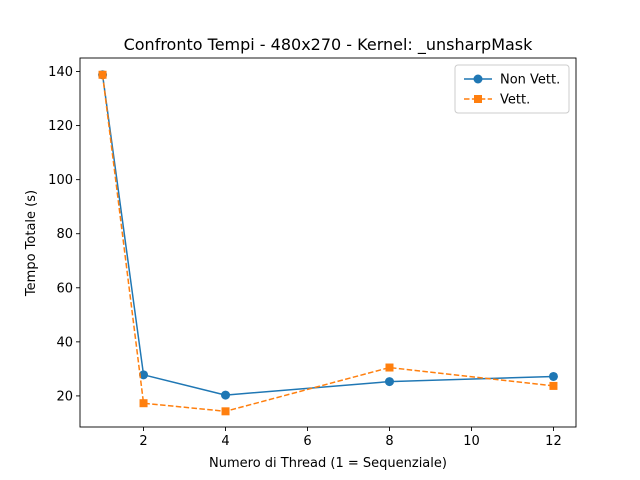 Image resolution: width=640 pixels, height=480 pixels. What do you see at coordinates (60, 180) in the screenshot?
I see `y-tick-label-4: 100` at bounding box center [60, 180].